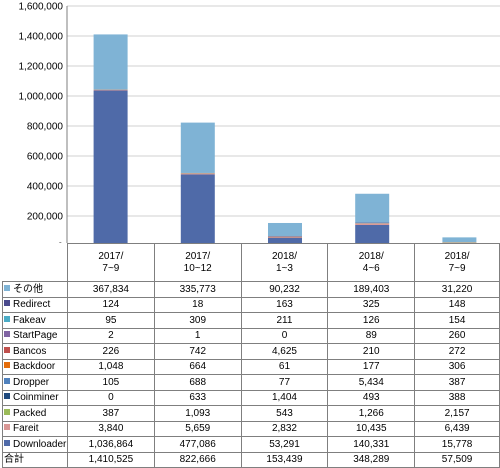 Image resolution: width=500 pixels, height=468 pixels. Describe the element at coordinates (14, 459) in the screenshot. I see `legend-name: 合計` at that location.